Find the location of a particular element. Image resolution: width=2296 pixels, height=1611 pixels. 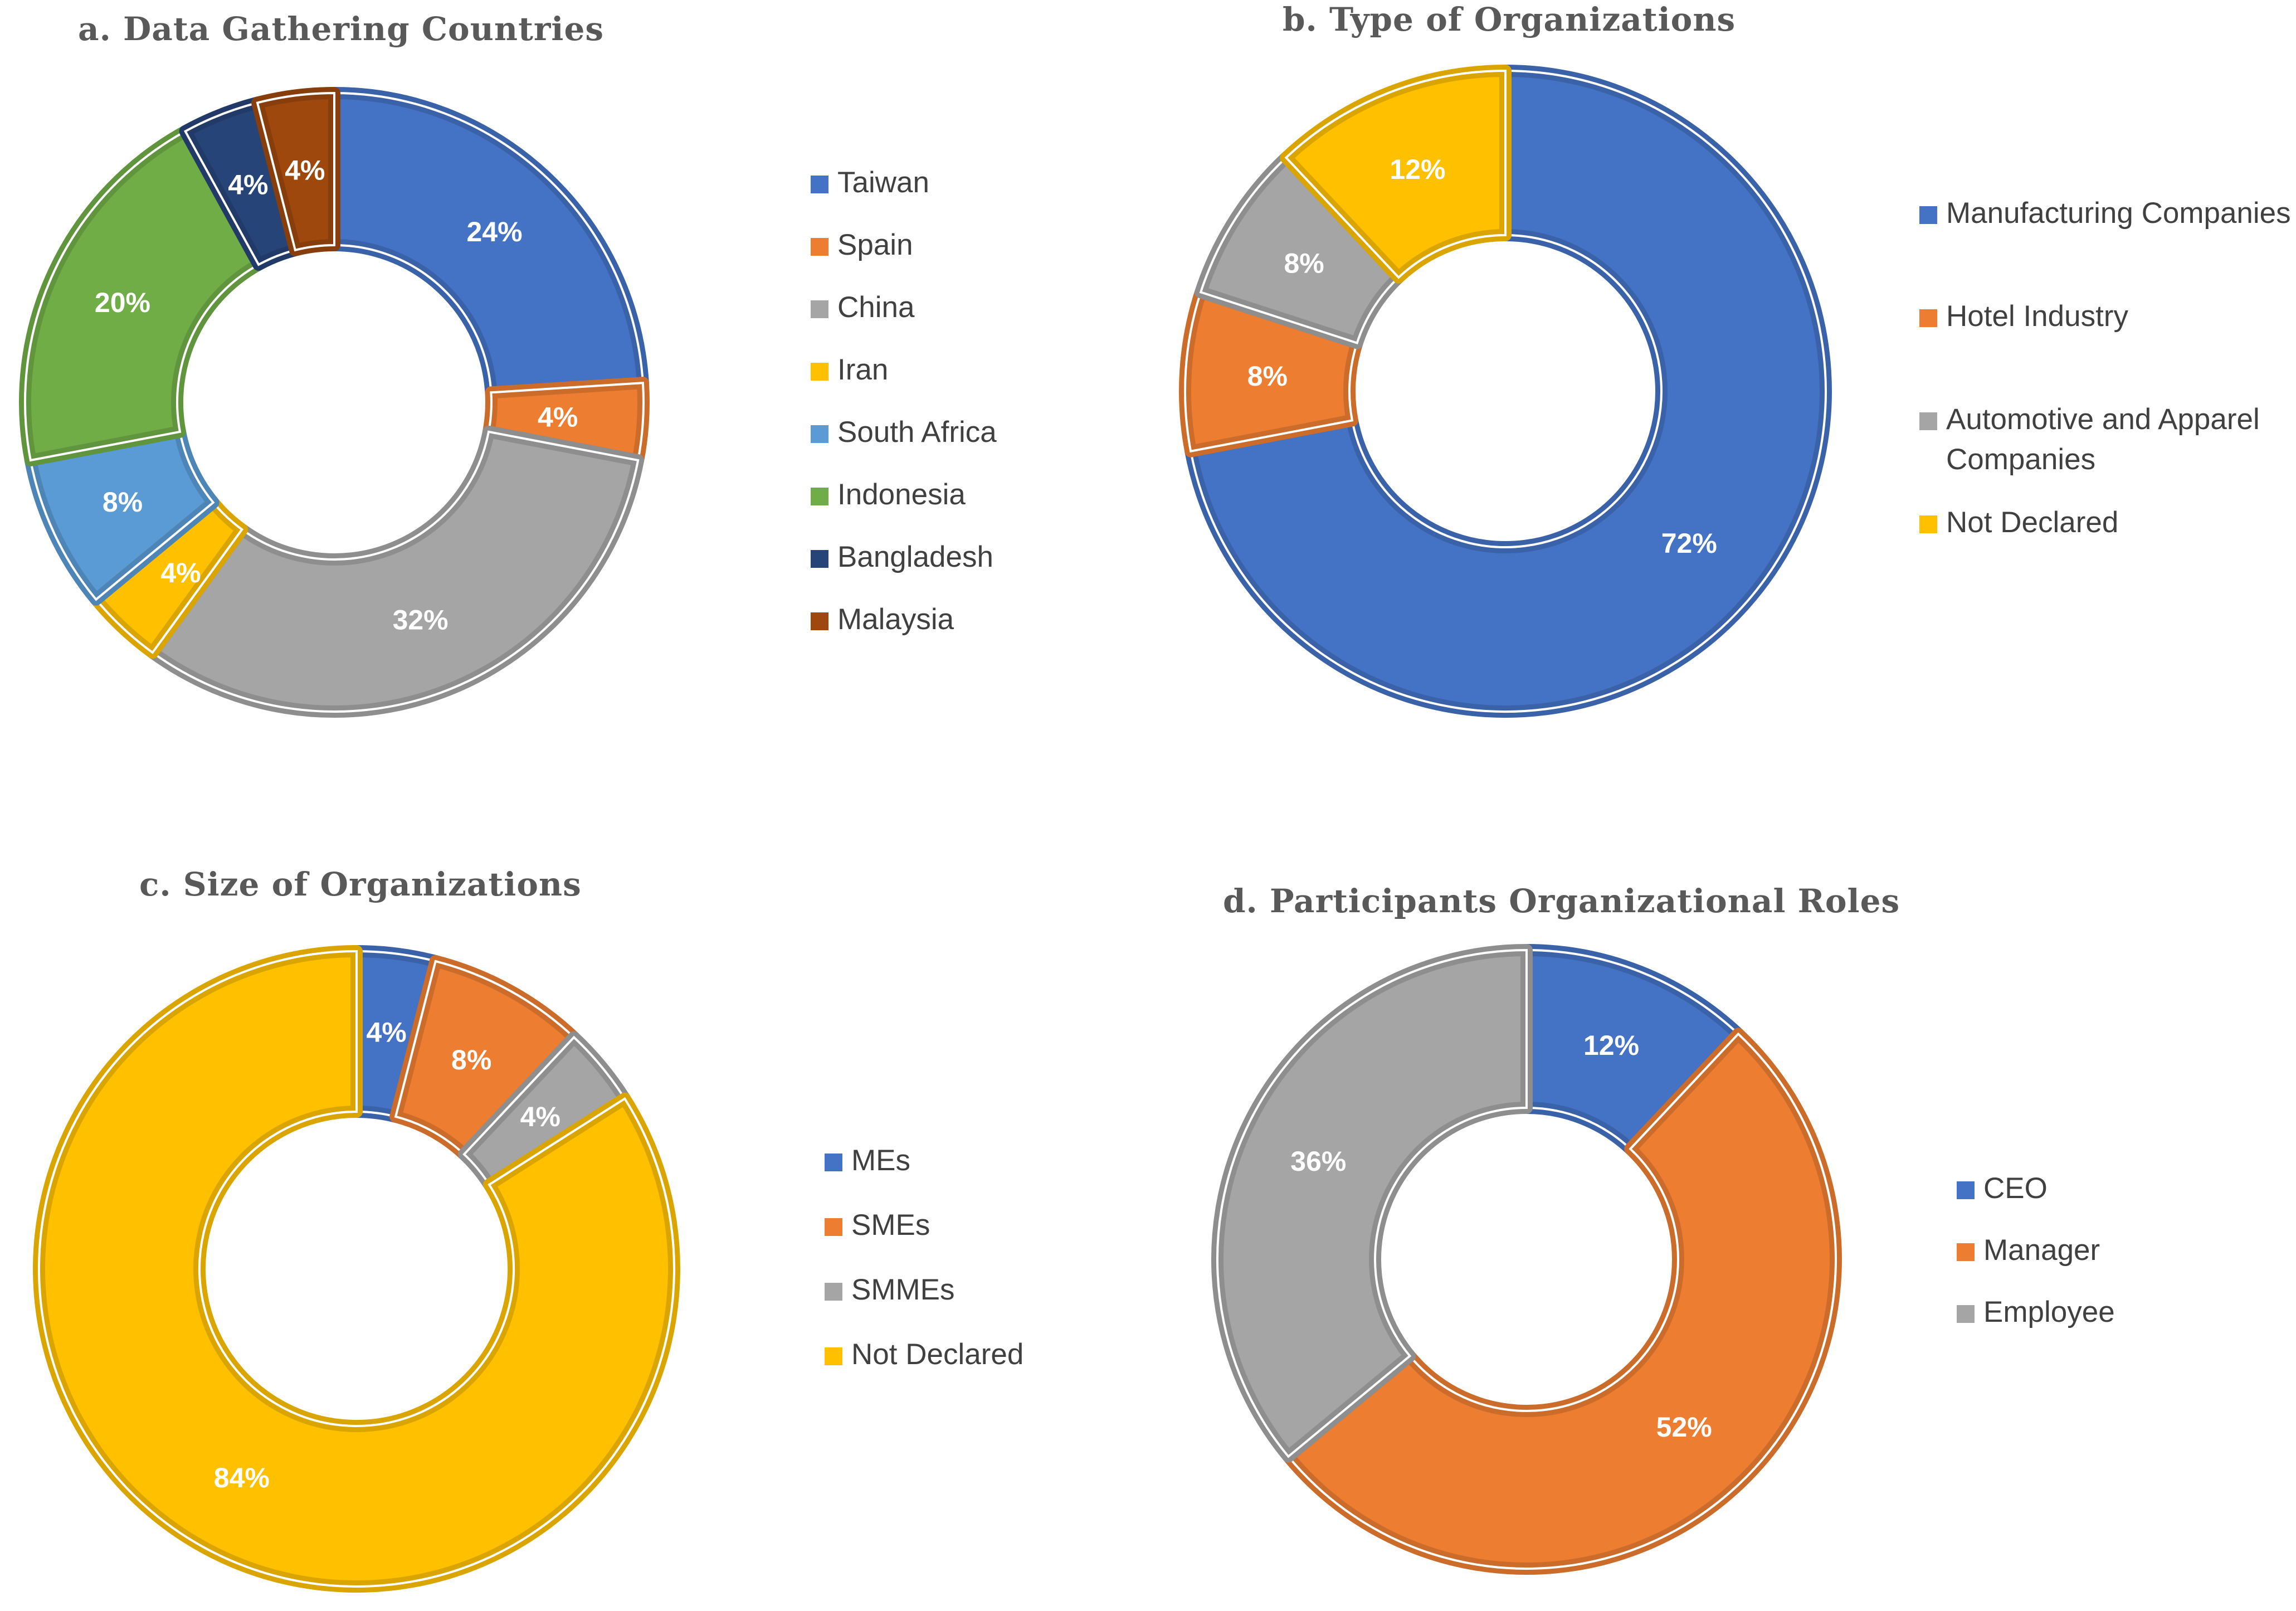

legend-item-bangladesh: Bangladesh is located at coordinates (902, 557).